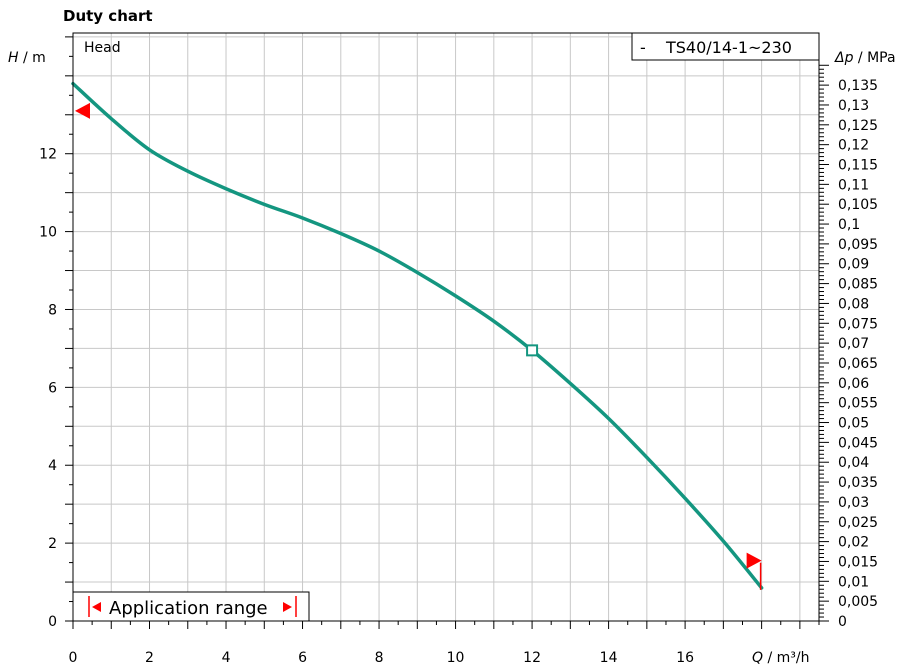 The width and height of the screenshot is (921, 665). I want to click on right-tick-label: 0,07, so click(853, 344).